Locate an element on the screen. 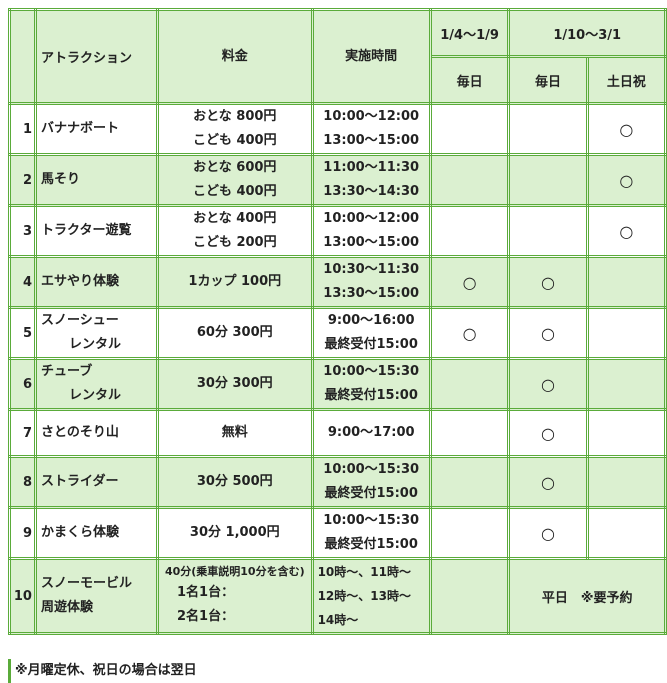 The image size is (667, 683). fee-line: 1カップ 100円 is located at coordinates (235, 281).